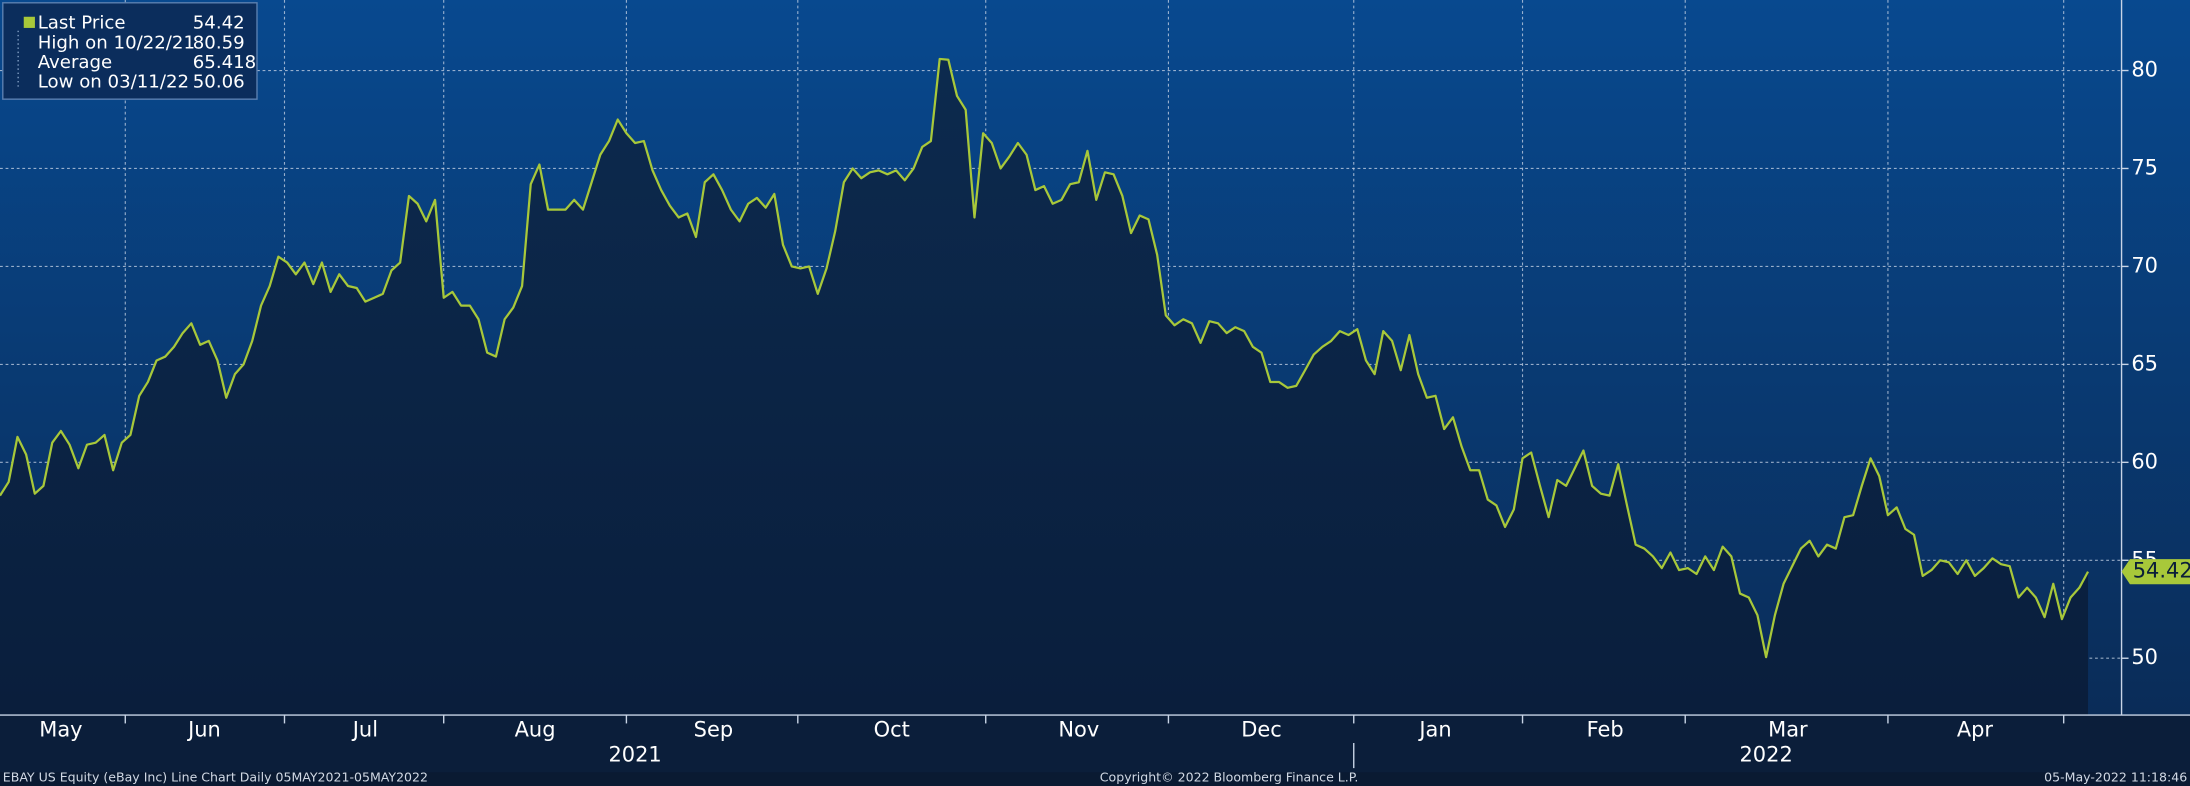  I want to click on y-tick-label: 50, so click(2144, 657).